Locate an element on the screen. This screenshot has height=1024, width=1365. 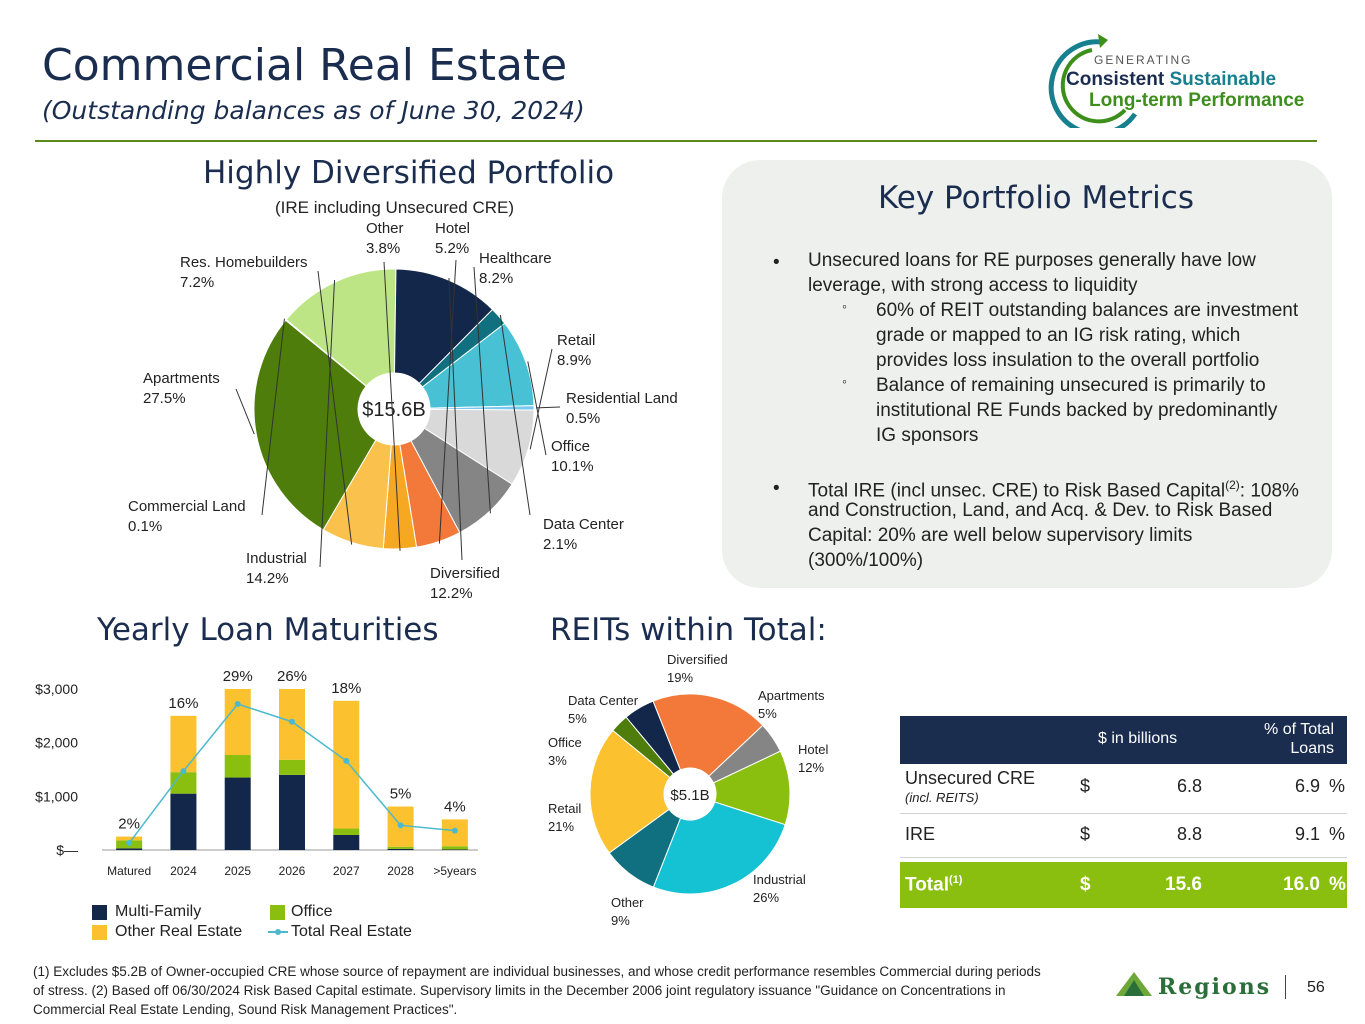
slice-label-retail: Retail 8.9% is located at coordinates (576, 350).